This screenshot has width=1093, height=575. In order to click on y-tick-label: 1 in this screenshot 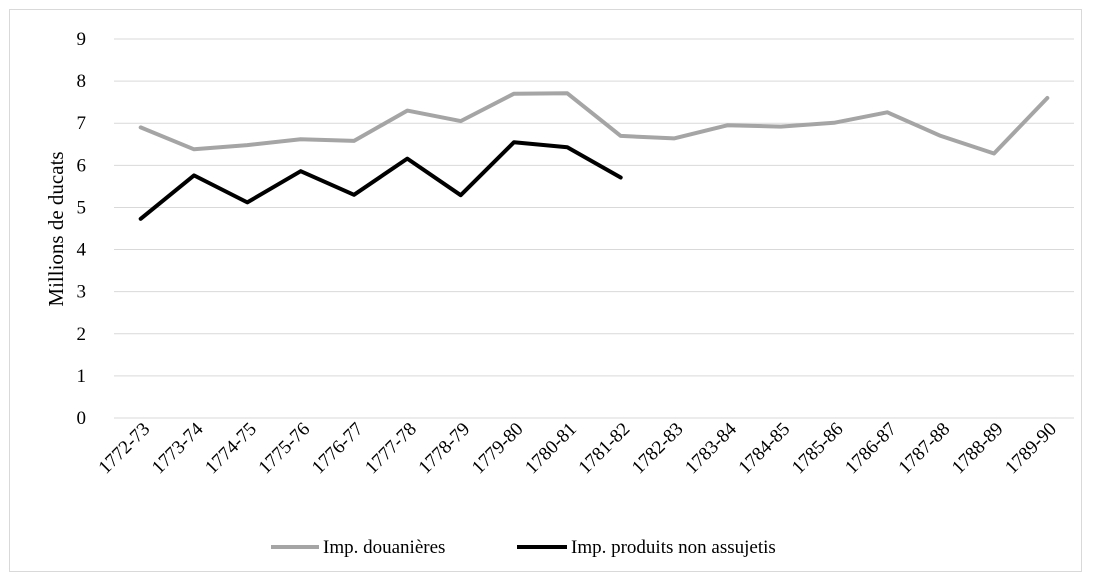, I will do `click(82, 376)`.